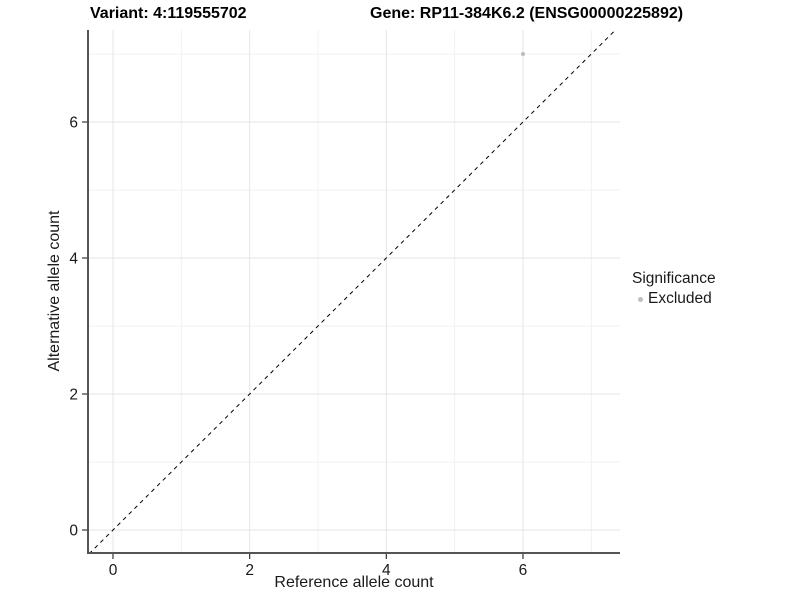  What do you see at coordinates (73, 531) in the screenshot?
I see `y-tick-label: 0` at bounding box center [73, 531].